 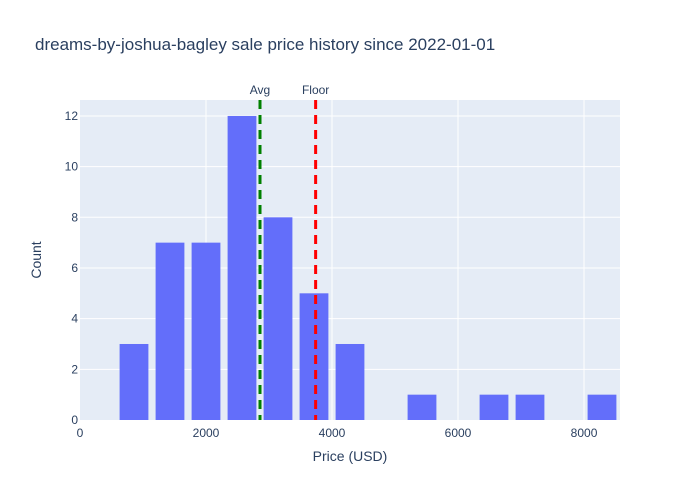 I want to click on x-axis-title: Price (USD), so click(x=350, y=456).